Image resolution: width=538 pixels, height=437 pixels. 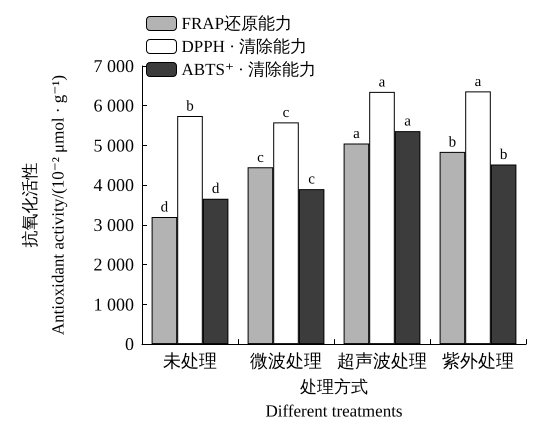 What do you see at coordinates (114, 145) in the screenshot?
I see `y-tick-label: 5 000` at bounding box center [114, 145].